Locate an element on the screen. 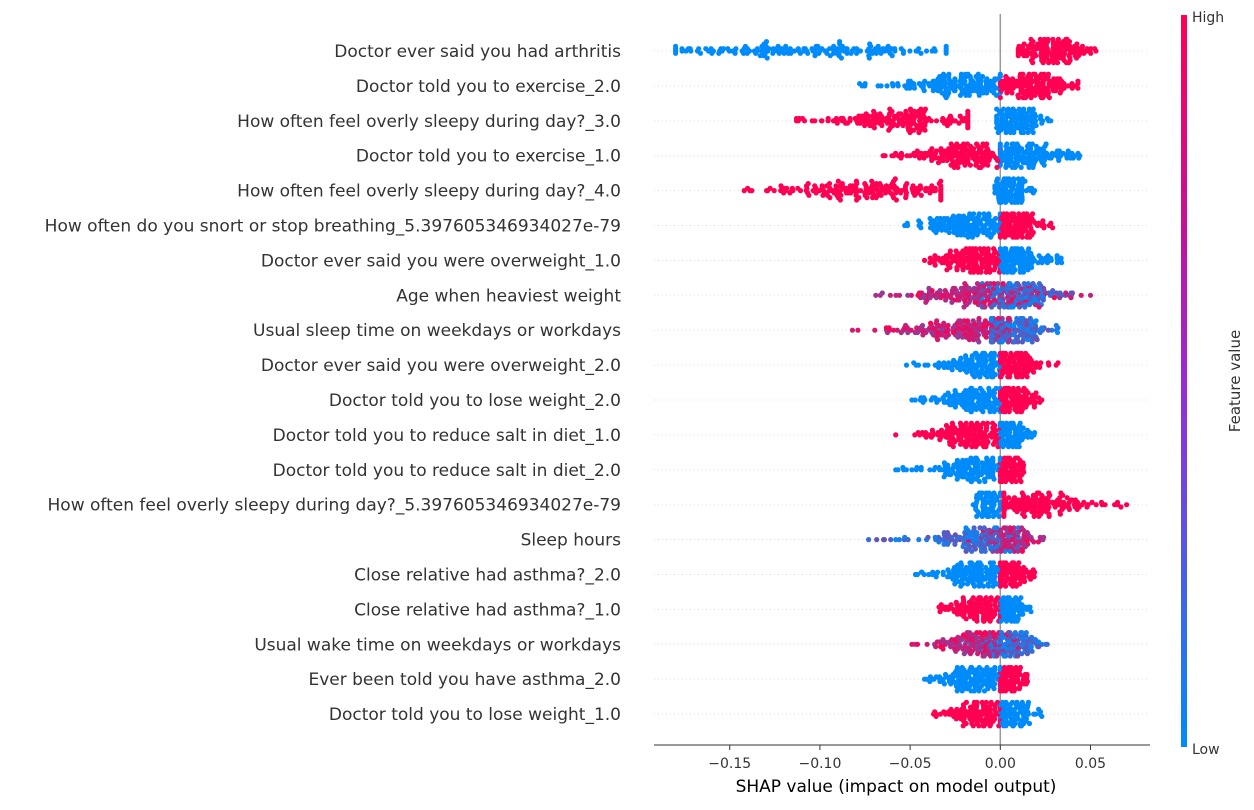 This screenshot has width=1254, height=810. feature-label: Age when heaviest weight is located at coordinates (508, 296).